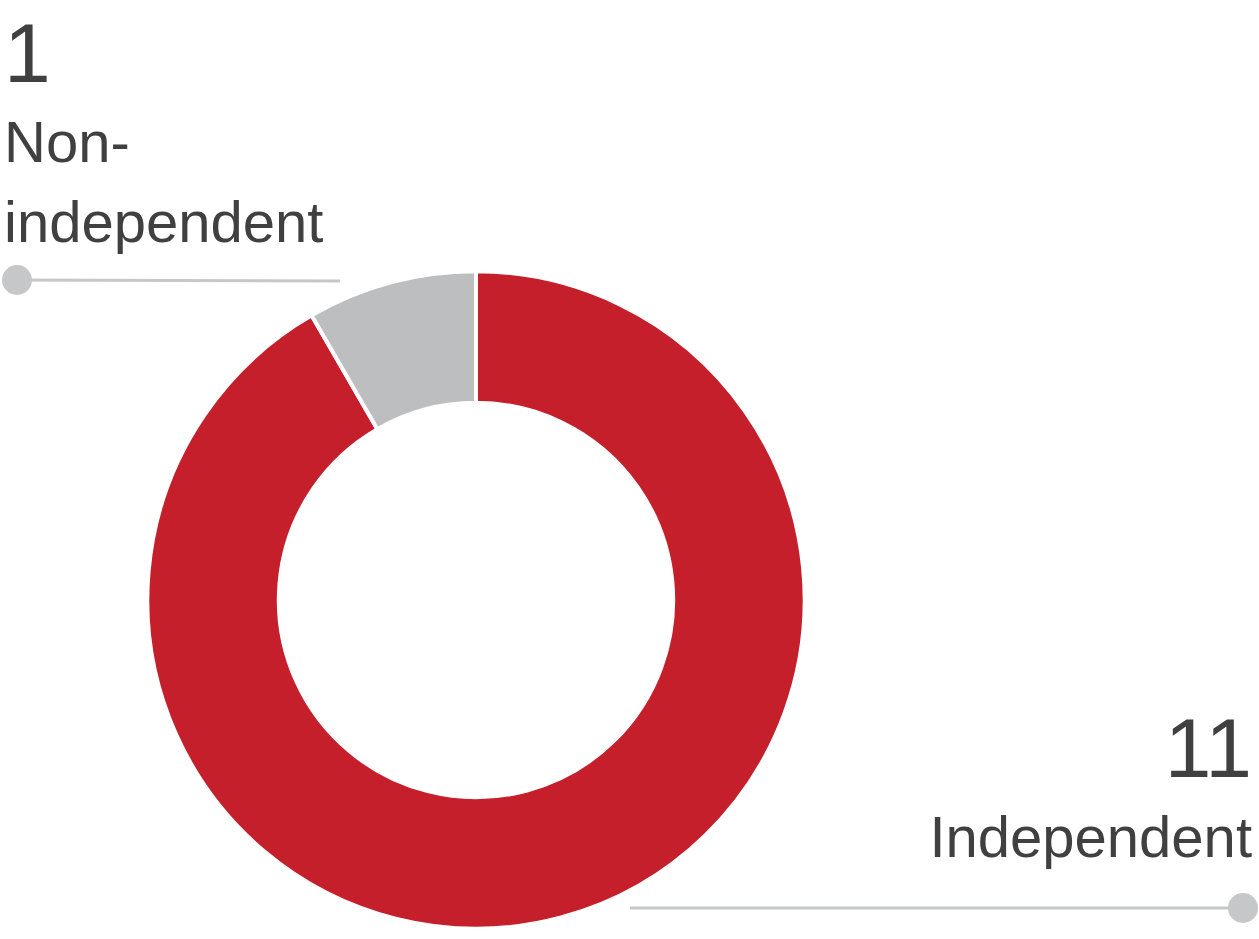 This screenshot has width=1259, height=939. I want to click on slice-label: Non-independent, so click(164, 181).